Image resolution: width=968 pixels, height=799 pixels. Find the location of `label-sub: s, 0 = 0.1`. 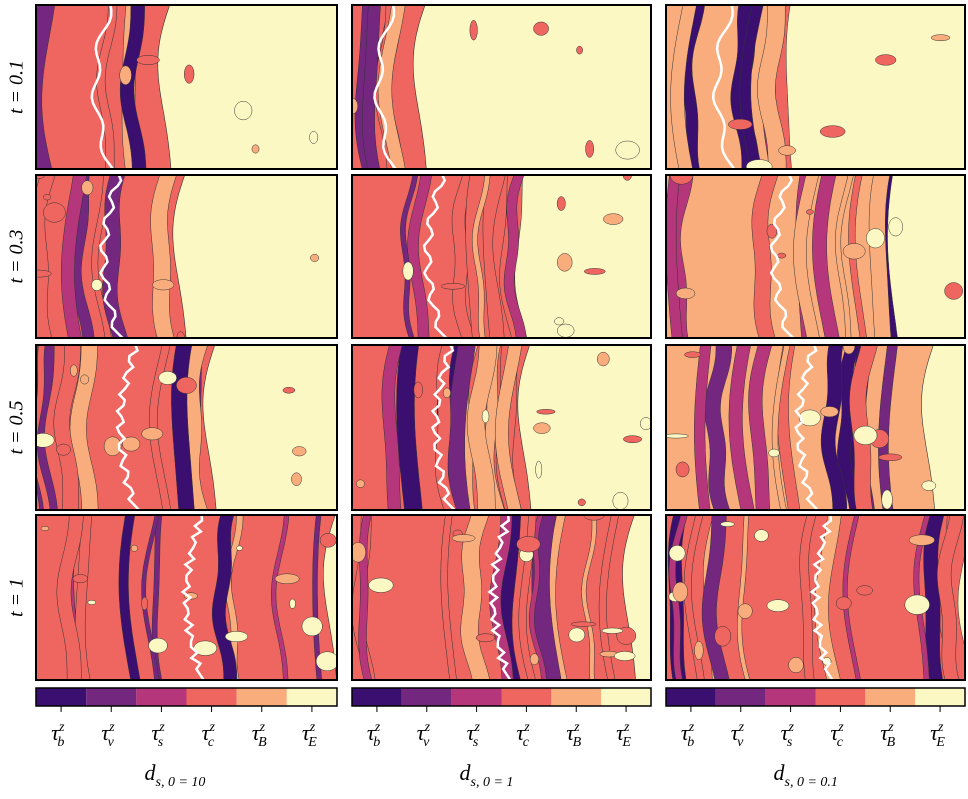

label-sub: s, 0 = 0.1 is located at coordinates (811, 782).